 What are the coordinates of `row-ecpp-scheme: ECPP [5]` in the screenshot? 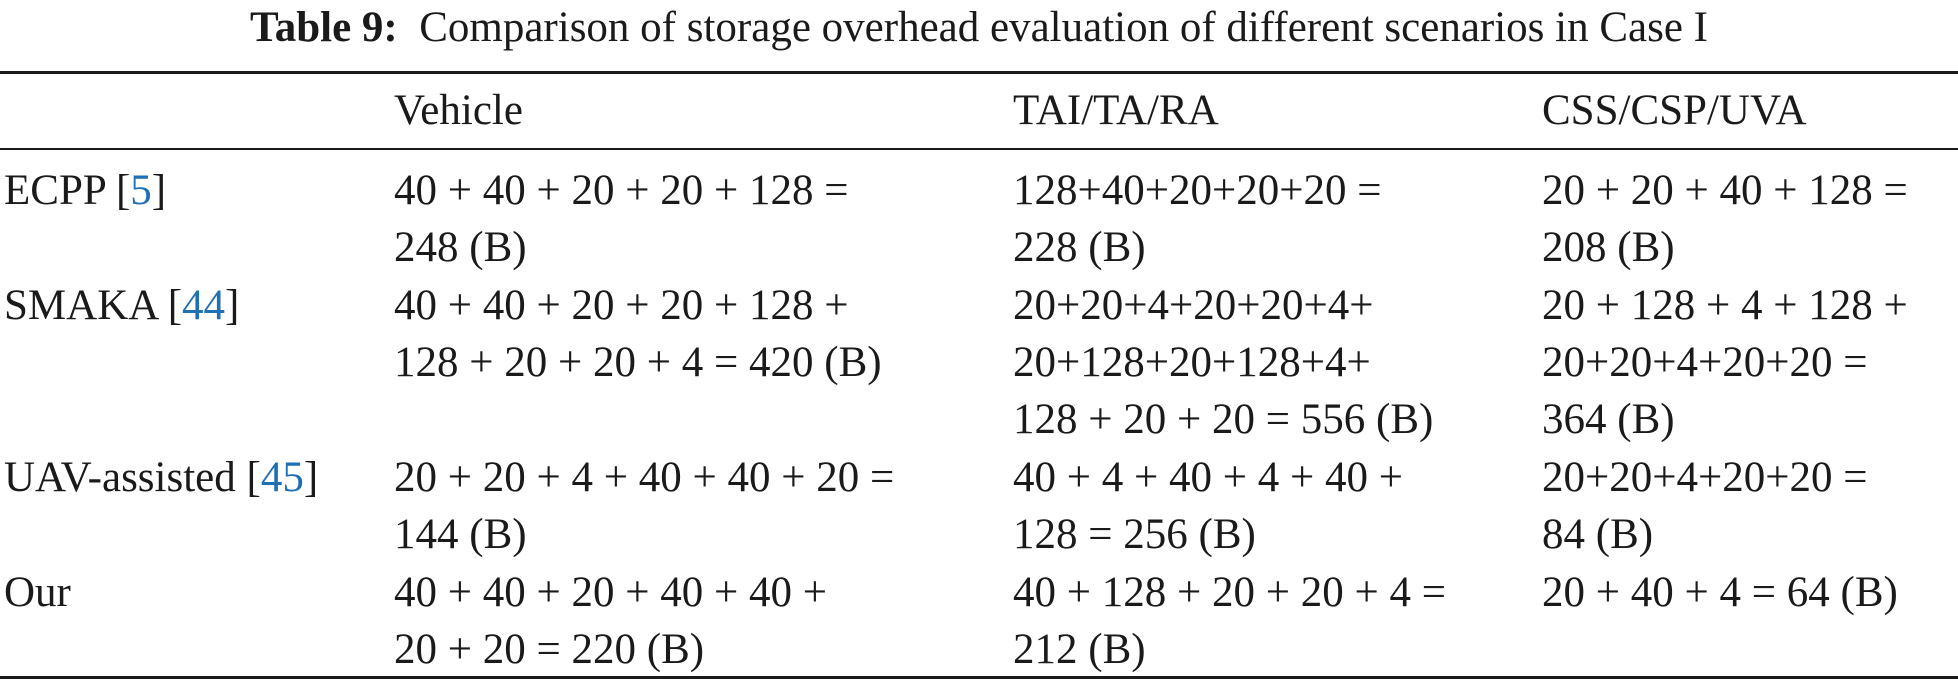 It's located at (85, 190).